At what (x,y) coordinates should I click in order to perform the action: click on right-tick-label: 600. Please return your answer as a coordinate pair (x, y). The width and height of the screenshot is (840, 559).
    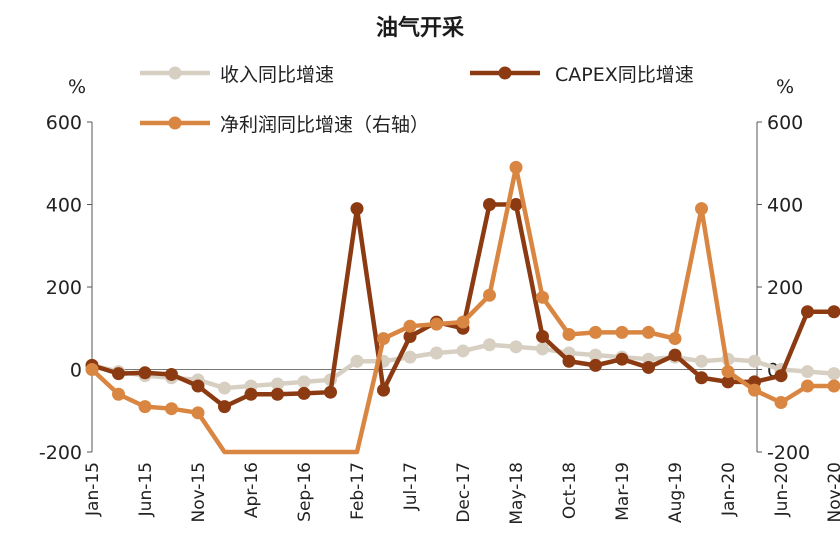
    Looking at the image, I should click on (785, 123).